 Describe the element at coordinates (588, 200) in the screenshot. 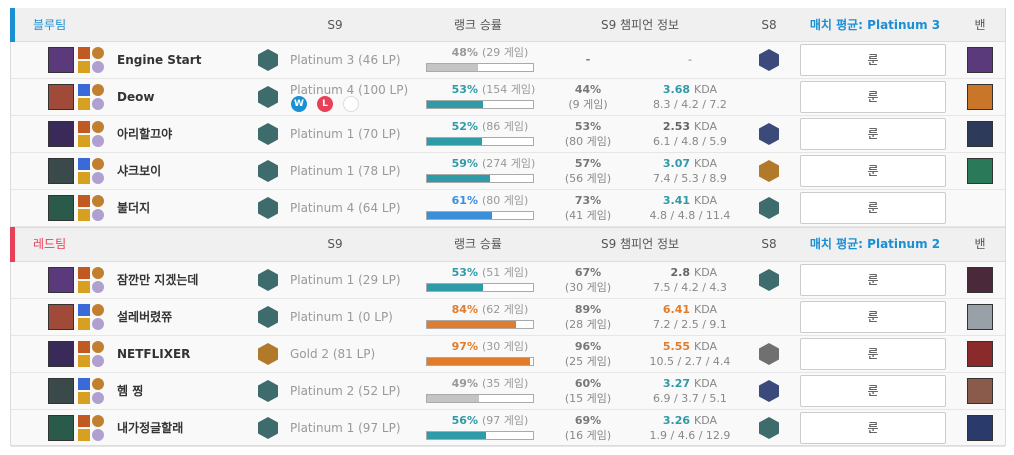

I see `champ-winrate: 73%` at that location.